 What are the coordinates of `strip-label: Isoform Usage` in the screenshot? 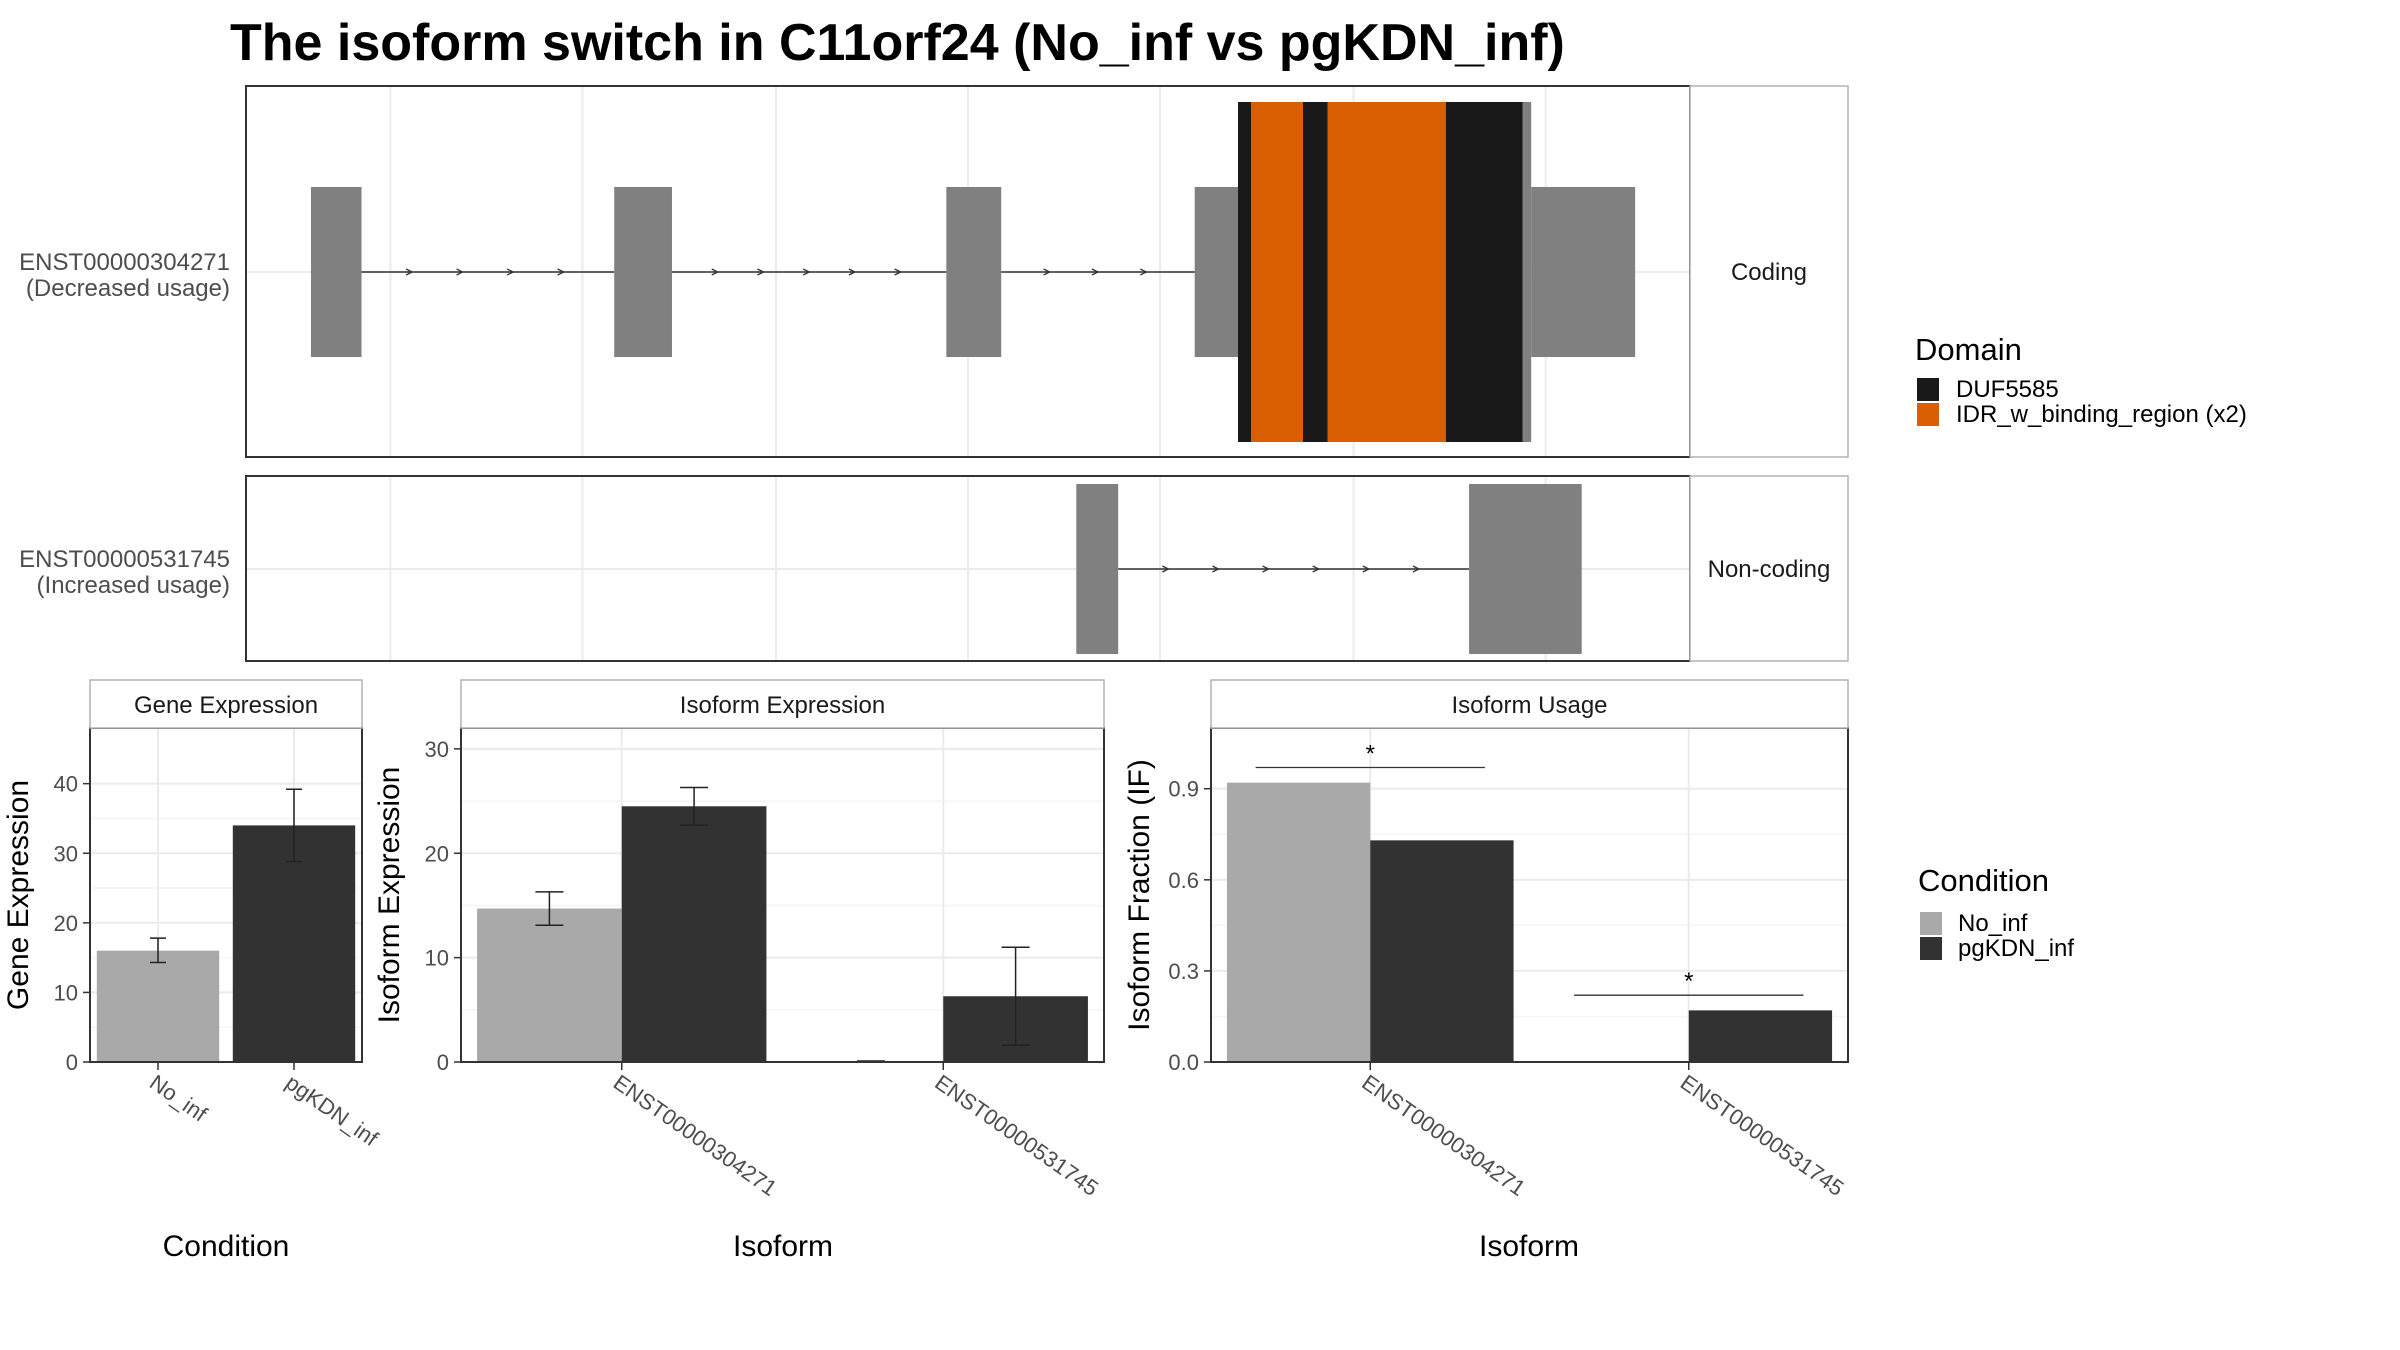 It's located at (1529, 705).